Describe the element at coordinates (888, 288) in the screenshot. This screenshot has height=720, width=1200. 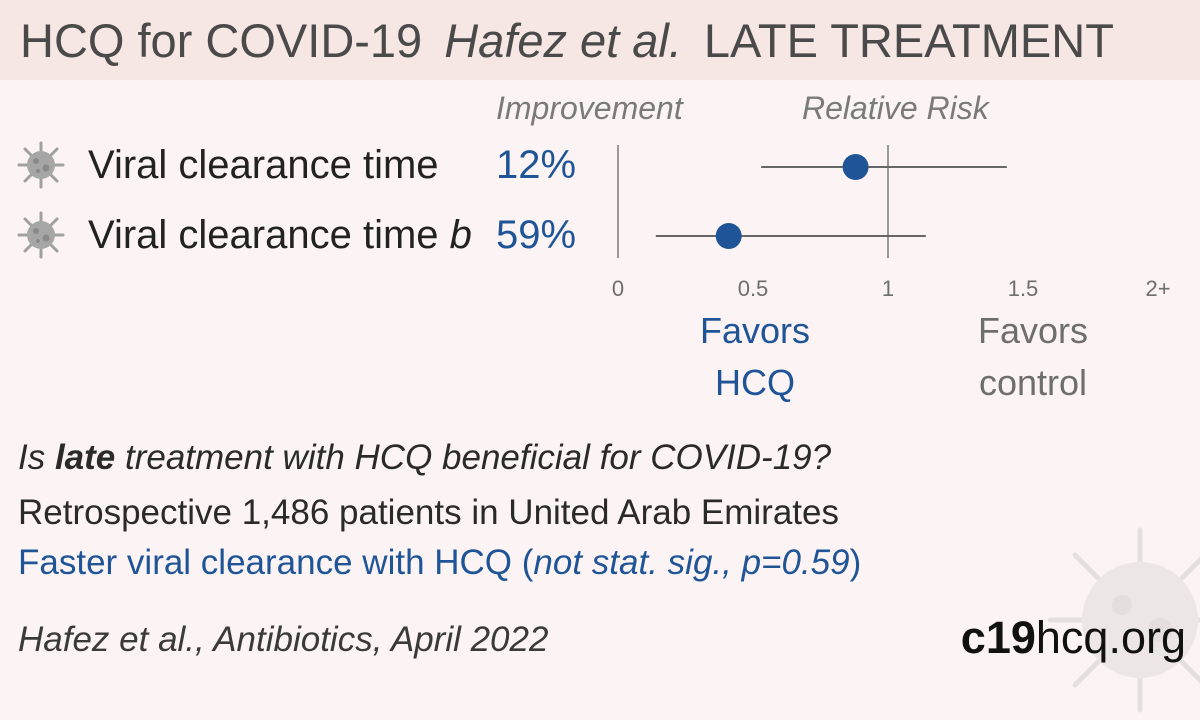
I see `x-tick-label: 1` at that location.